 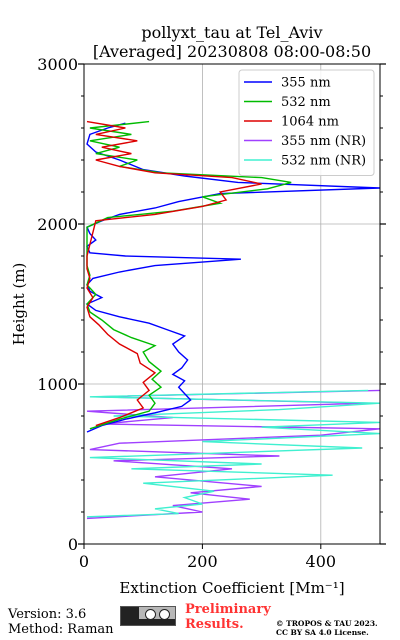 I want to click on legend-label: 532 nm, so click(x=306, y=102).